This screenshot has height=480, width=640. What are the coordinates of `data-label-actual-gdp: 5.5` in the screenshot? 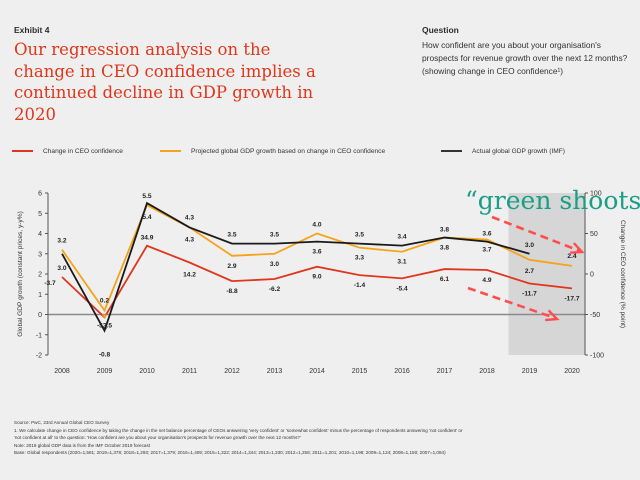 It's located at (146, 196).